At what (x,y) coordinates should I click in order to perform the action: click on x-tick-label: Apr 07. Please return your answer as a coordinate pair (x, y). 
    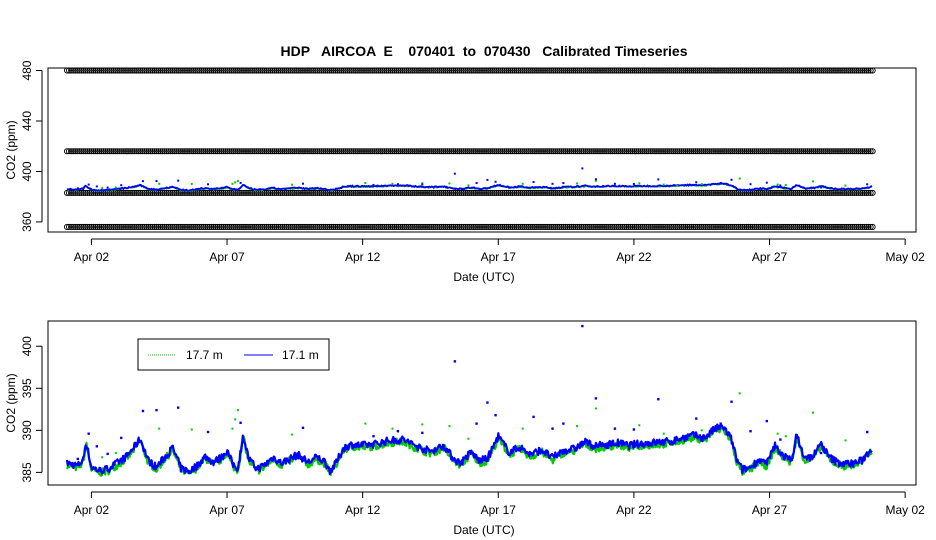
    Looking at the image, I should click on (227, 510).